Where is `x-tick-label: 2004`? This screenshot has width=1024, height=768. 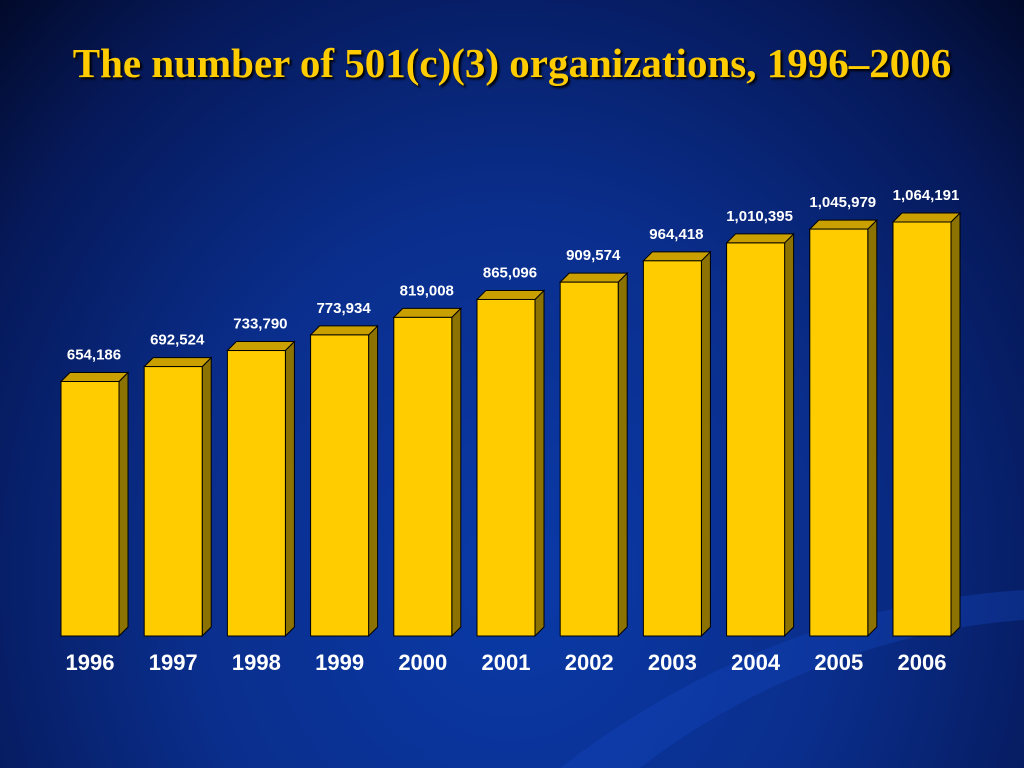 x-tick-label: 2004 is located at coordinates (756, 662).